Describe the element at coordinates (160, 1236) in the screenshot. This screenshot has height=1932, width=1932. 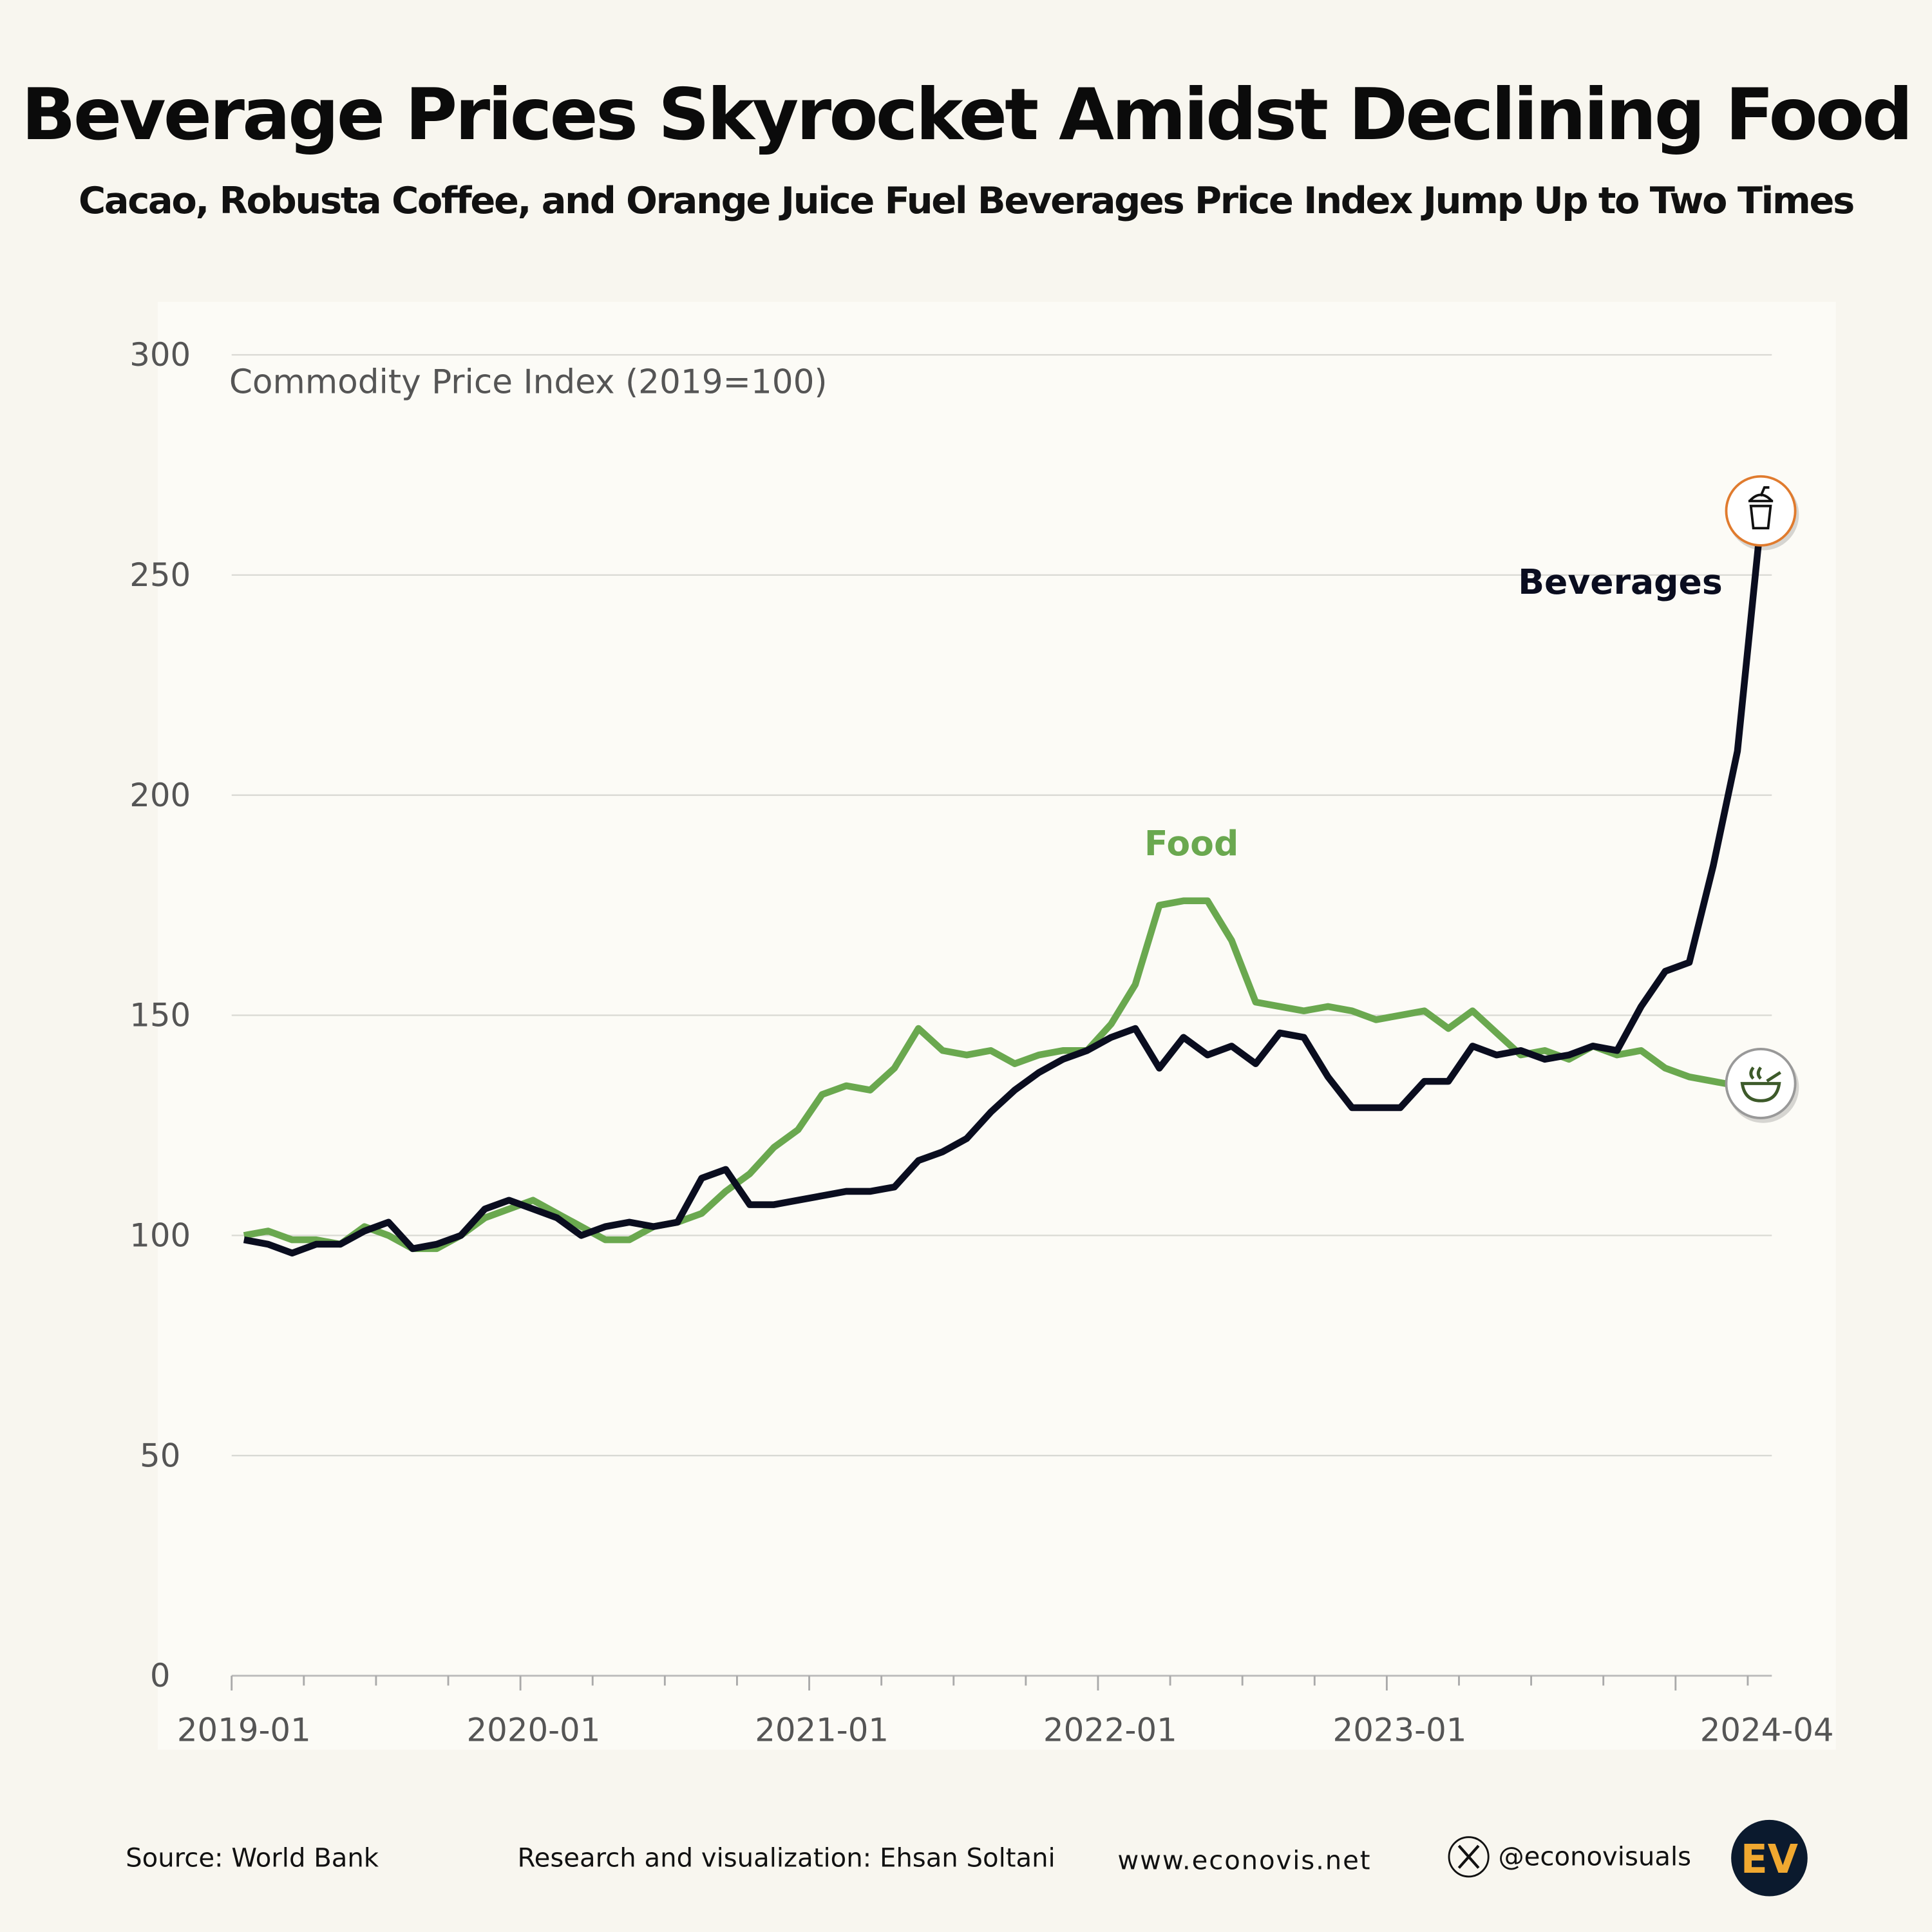
I see `y-tick-label: 100` at that location.